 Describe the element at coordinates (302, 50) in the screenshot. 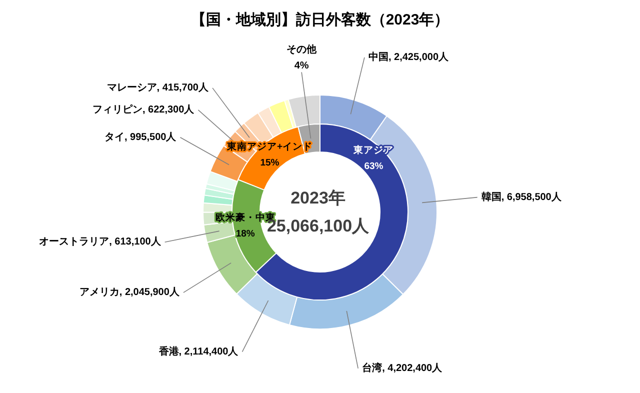

I see `slice-label: その他` at that location.